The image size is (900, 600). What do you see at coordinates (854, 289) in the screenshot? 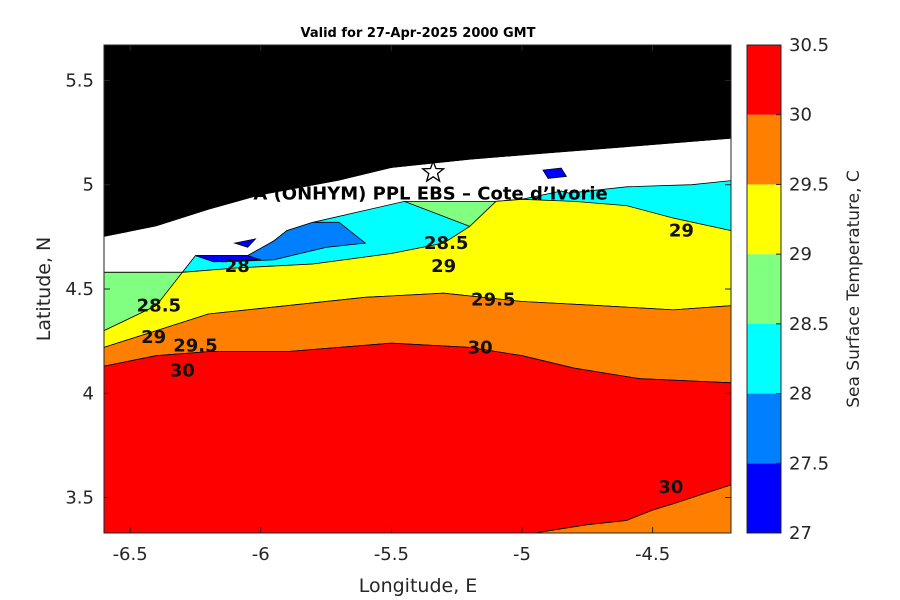
I see `colorbar-label: Sea Surface Temperature, C` at bounding box center [854, 289].